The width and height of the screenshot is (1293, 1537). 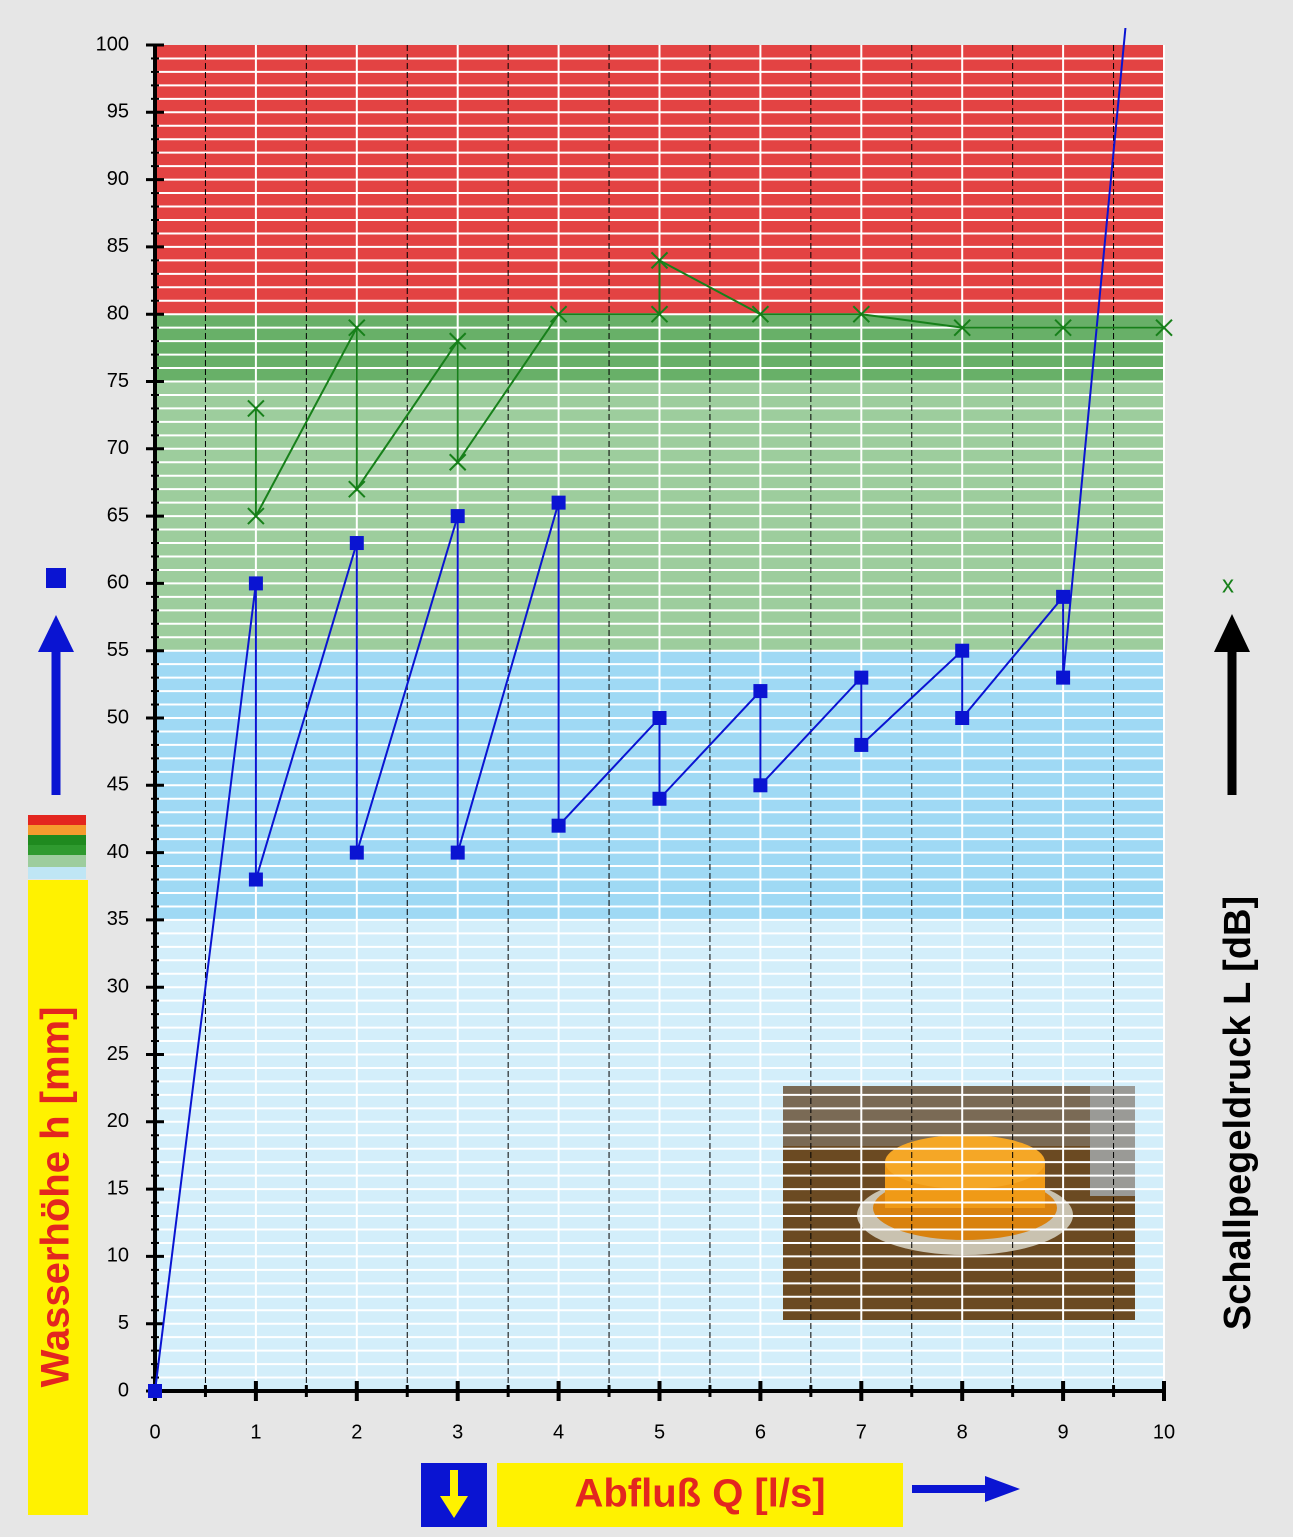 I want to click on x-tick-label: 2, so click(x=356, y=1432).